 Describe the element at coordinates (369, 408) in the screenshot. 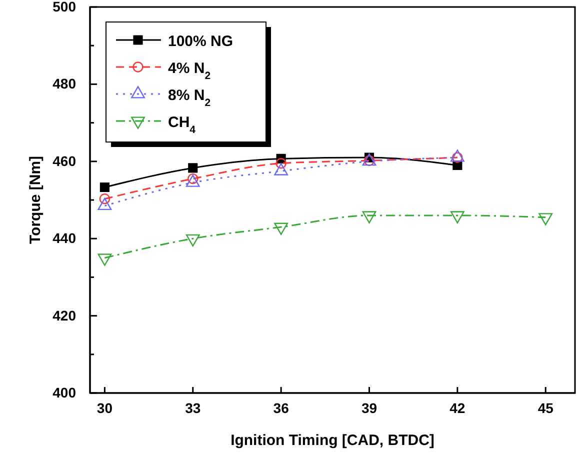

I see `x-tick-label: 39` at that location.